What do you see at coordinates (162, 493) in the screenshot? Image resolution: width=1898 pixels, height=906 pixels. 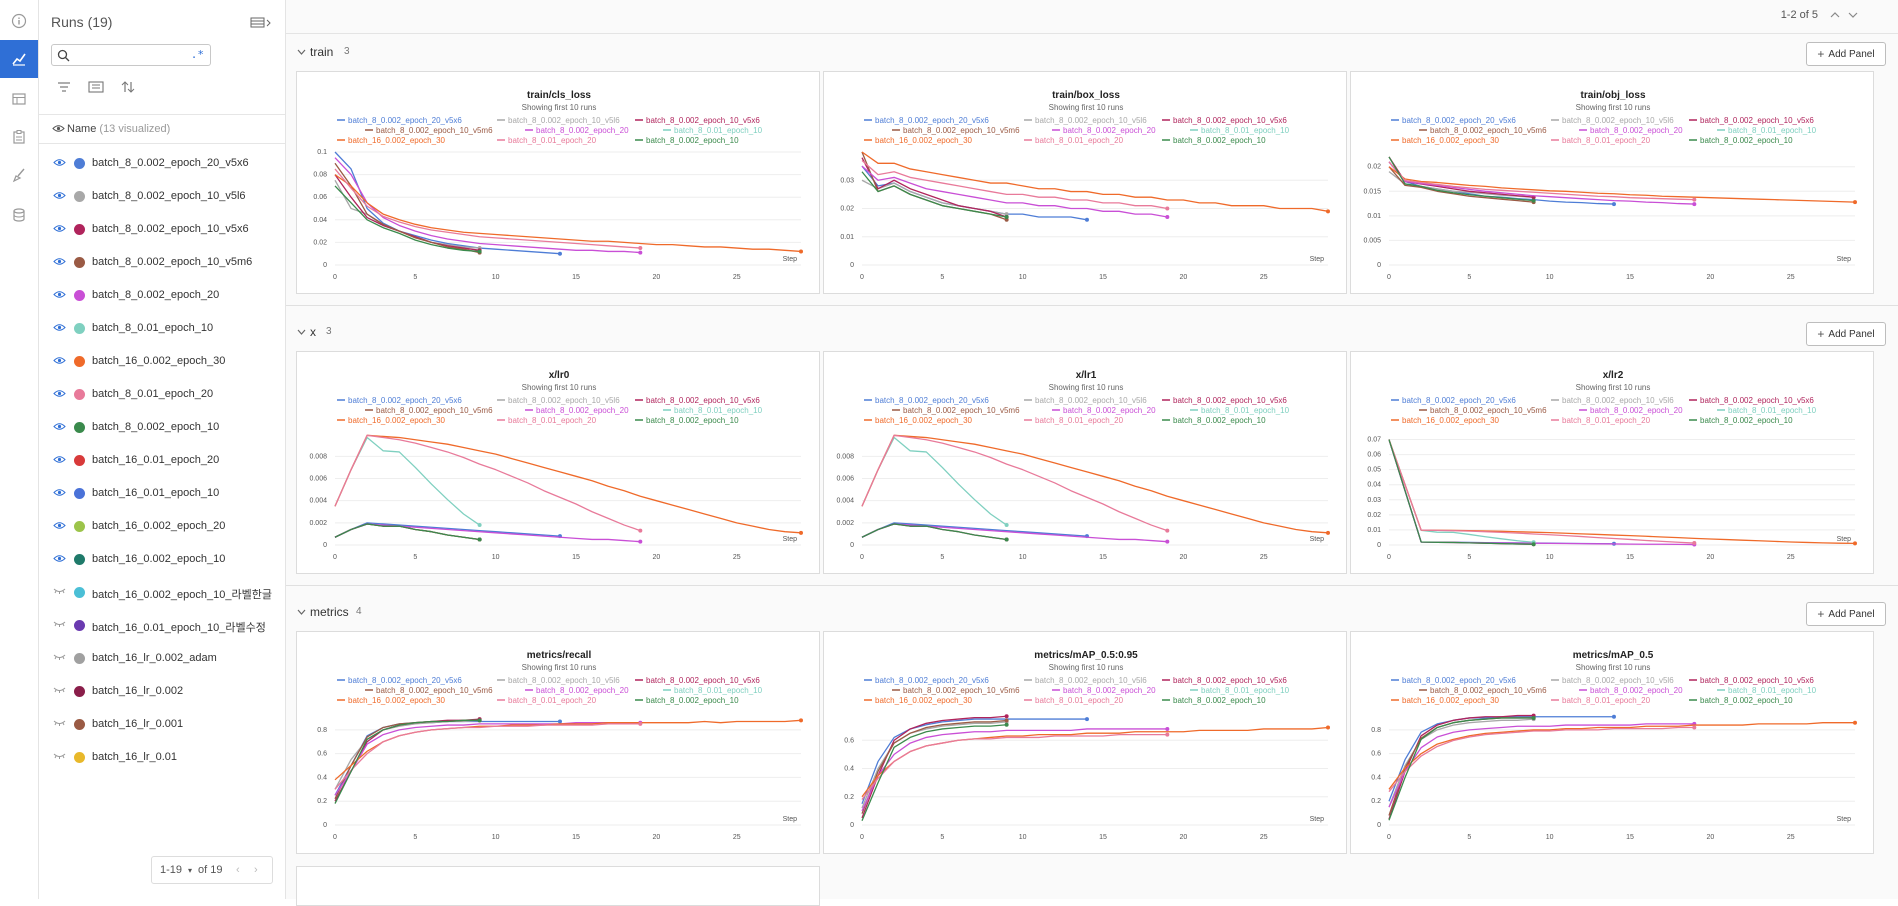 I see `run-row: batch_16_0.01_epoch_10` at bounding box center [162, 493].